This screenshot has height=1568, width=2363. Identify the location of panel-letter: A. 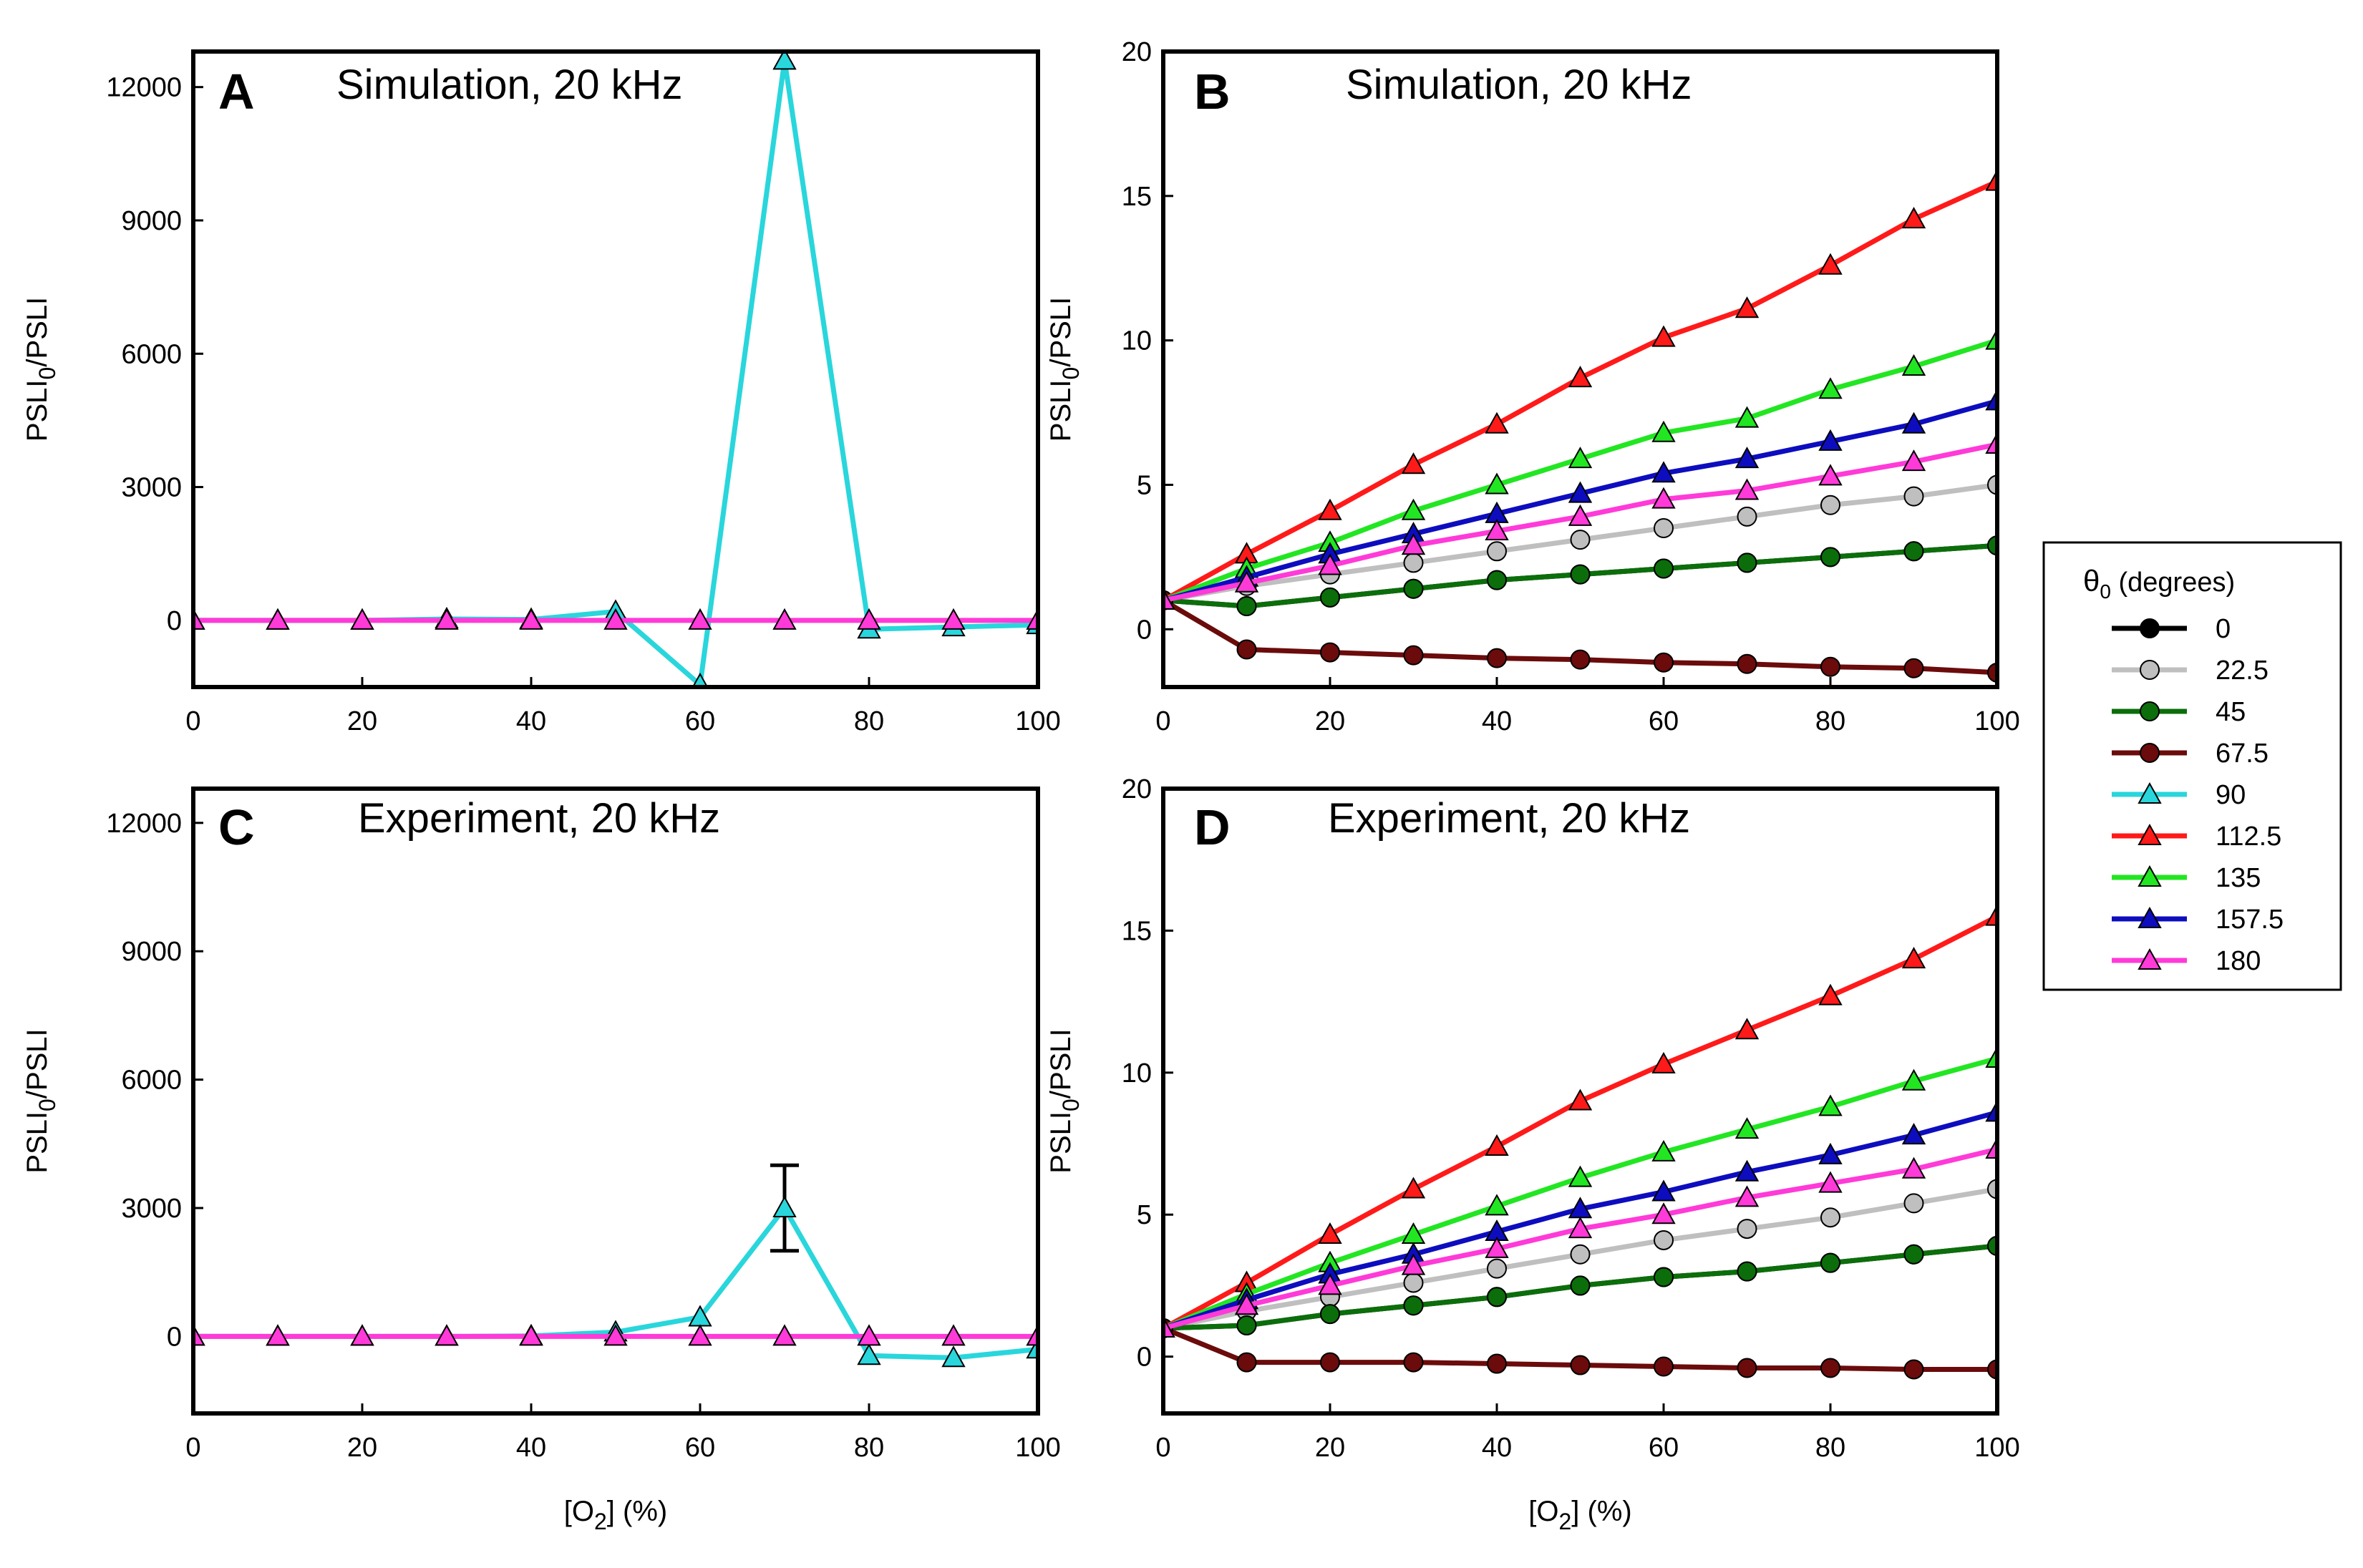
(236, 92).